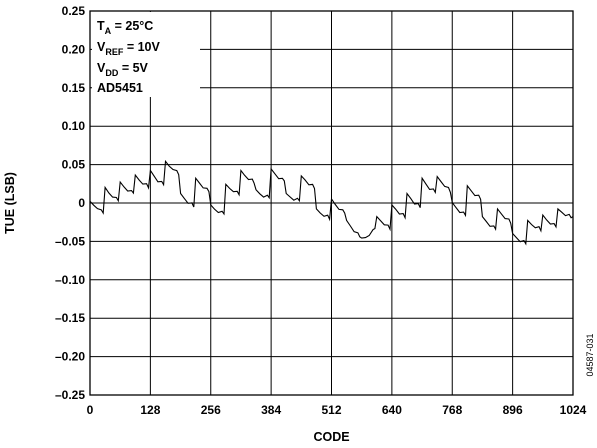 The image size is (597, 448). I want to click on annotation-temperature: TA = 25°C, so click(125, 27).